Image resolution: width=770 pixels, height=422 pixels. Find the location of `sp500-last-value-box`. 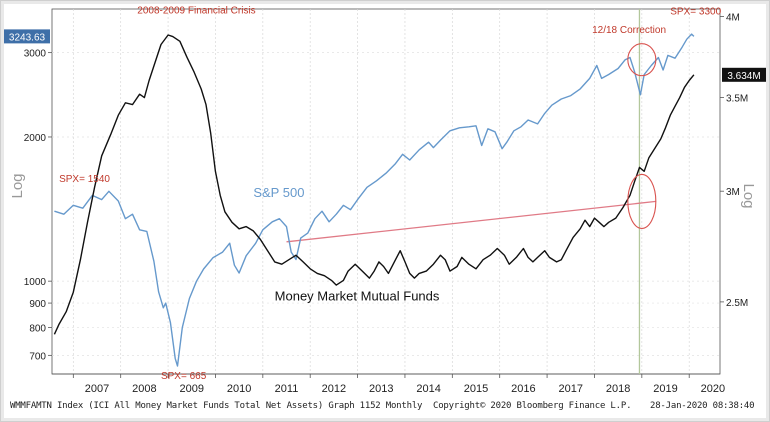

sp500-last-value-box is located at coordinates (27, 36).